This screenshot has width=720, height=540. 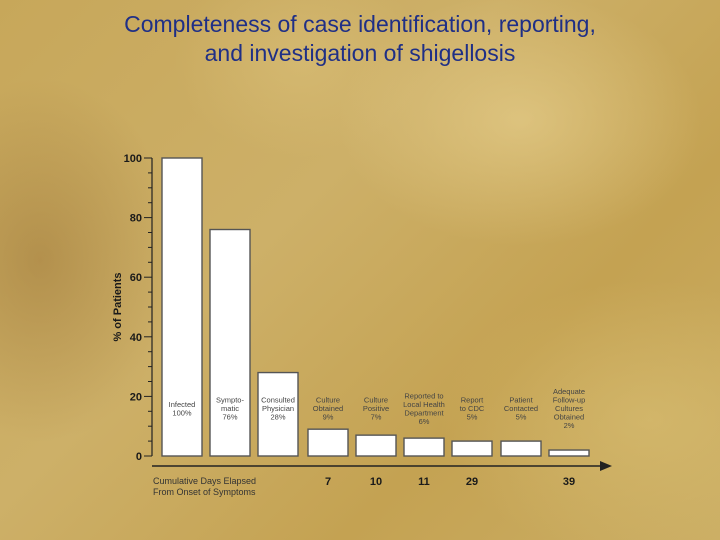 I want to click on bar-label: Department, so click(x=424, y=412).